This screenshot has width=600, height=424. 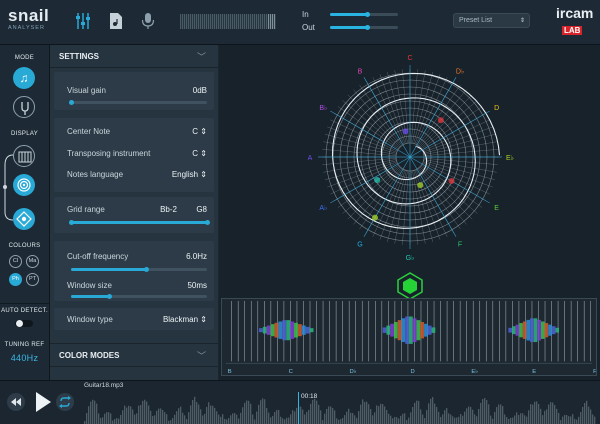 What do you see at coordinates (199, 131) in the screenshot?
I see `center-note-value: C ⇕` at bounding box center [199, 131].